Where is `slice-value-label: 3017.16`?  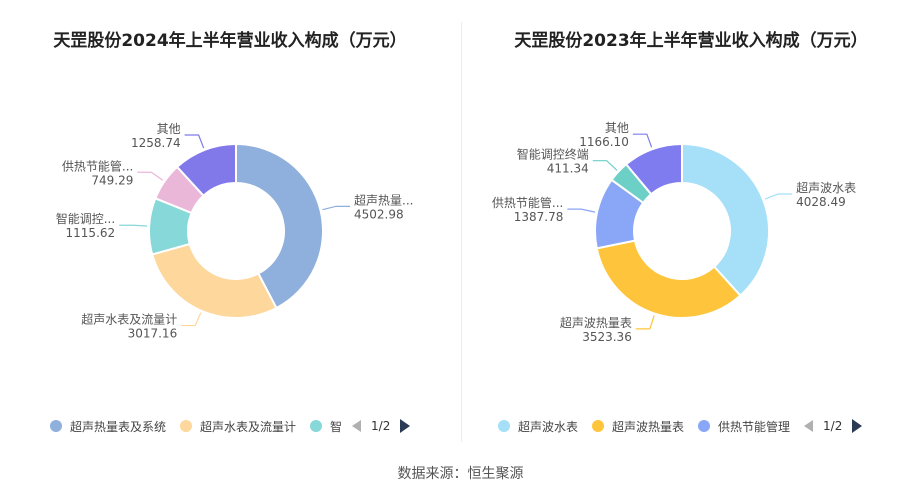 slice-value-label: 3017.16 is located at coordinates (153, 334).